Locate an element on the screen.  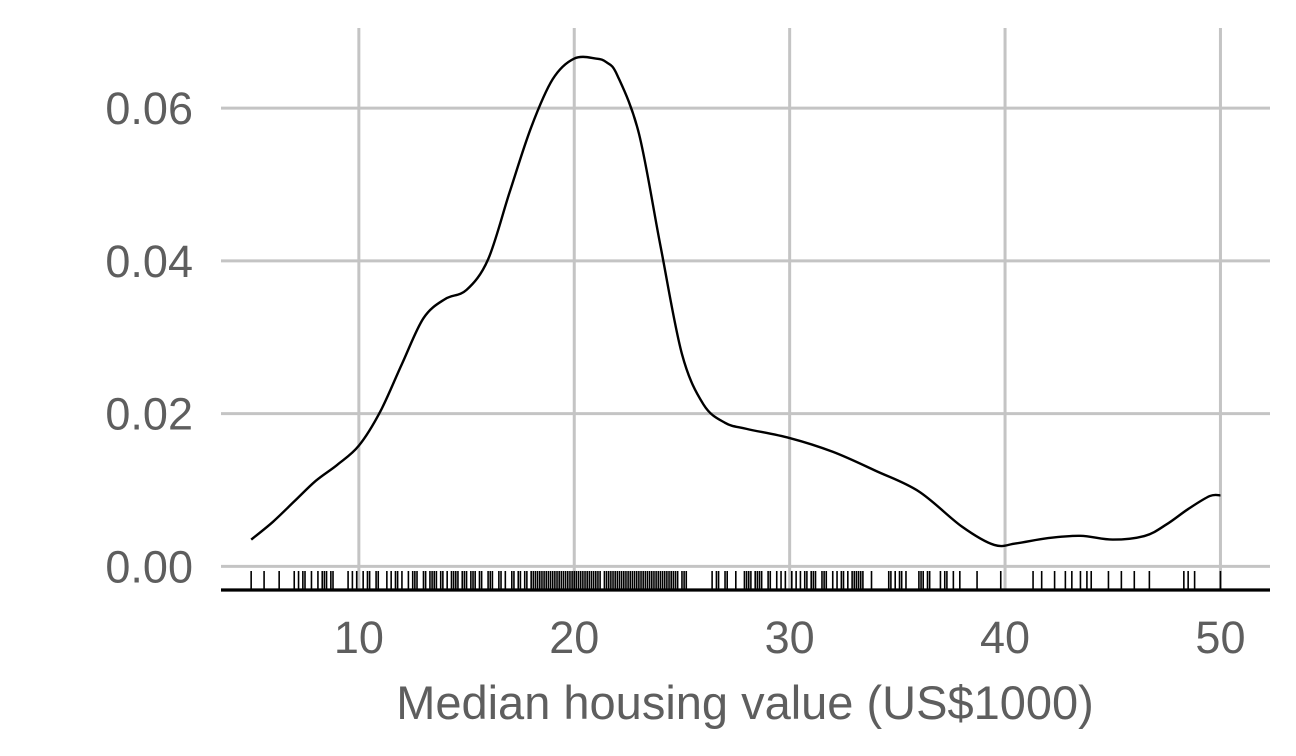
x-tick-label: 30 is located at coordinates (790, 637).